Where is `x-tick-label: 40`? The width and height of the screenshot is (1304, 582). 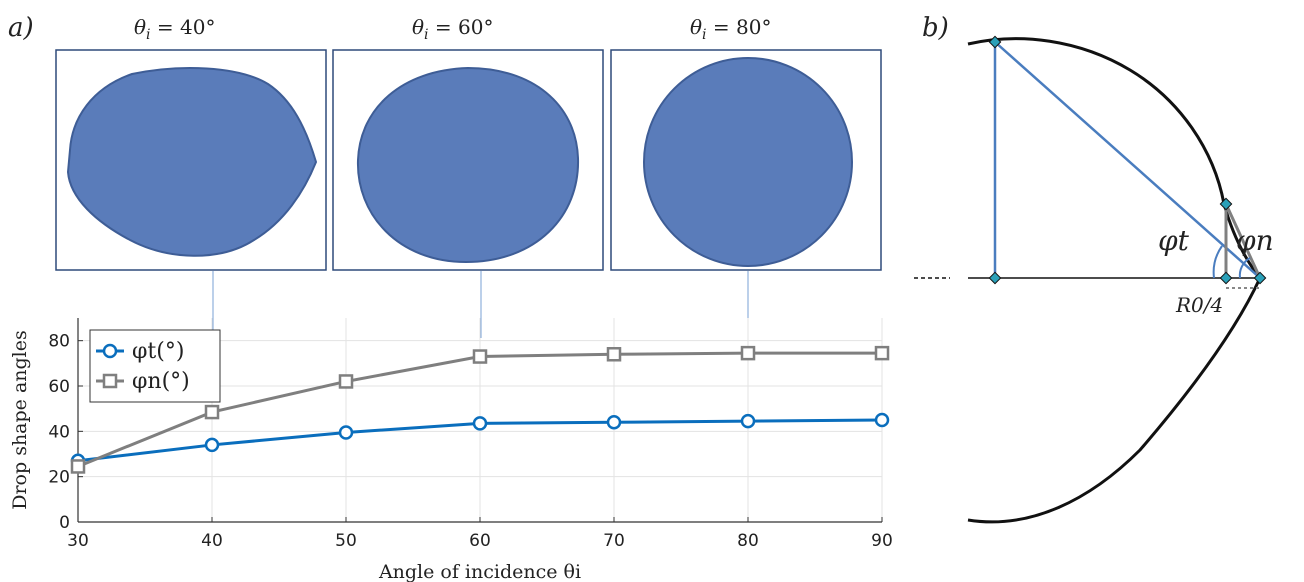
x-tick-label: 40 is located at coordinates (212, 541).